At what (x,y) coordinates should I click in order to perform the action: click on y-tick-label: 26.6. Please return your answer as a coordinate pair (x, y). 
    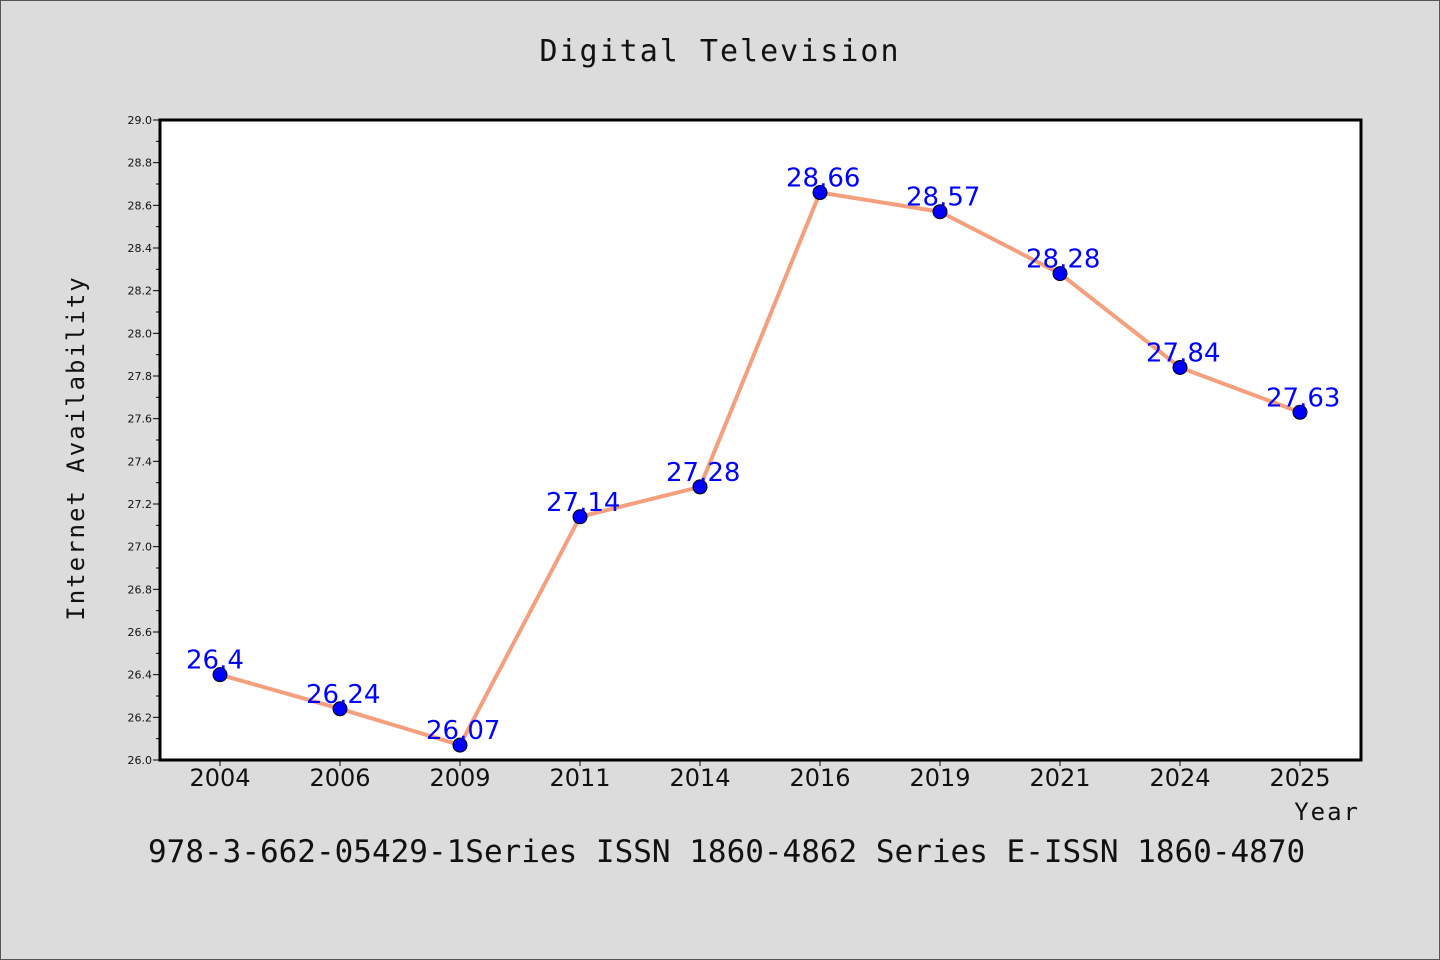
    Looking at the image, I should click on (140, 632).